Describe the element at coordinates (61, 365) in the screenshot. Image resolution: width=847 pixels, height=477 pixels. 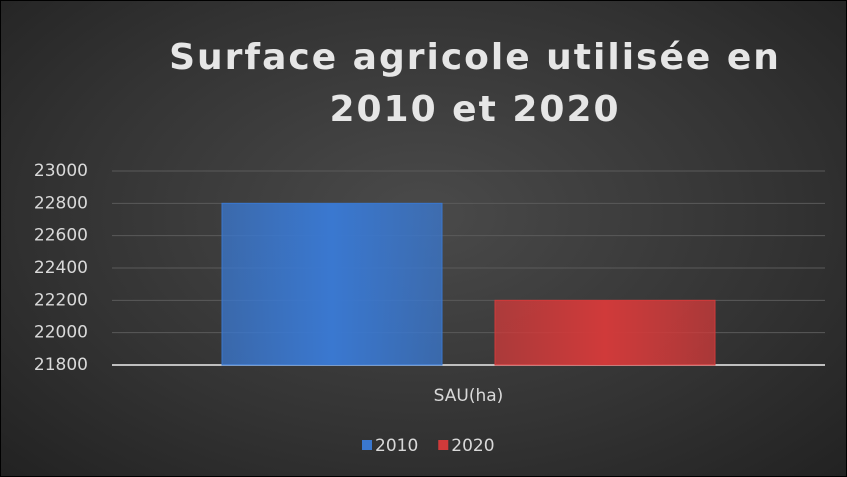
I see `y-tick-label: 21800` at that location.